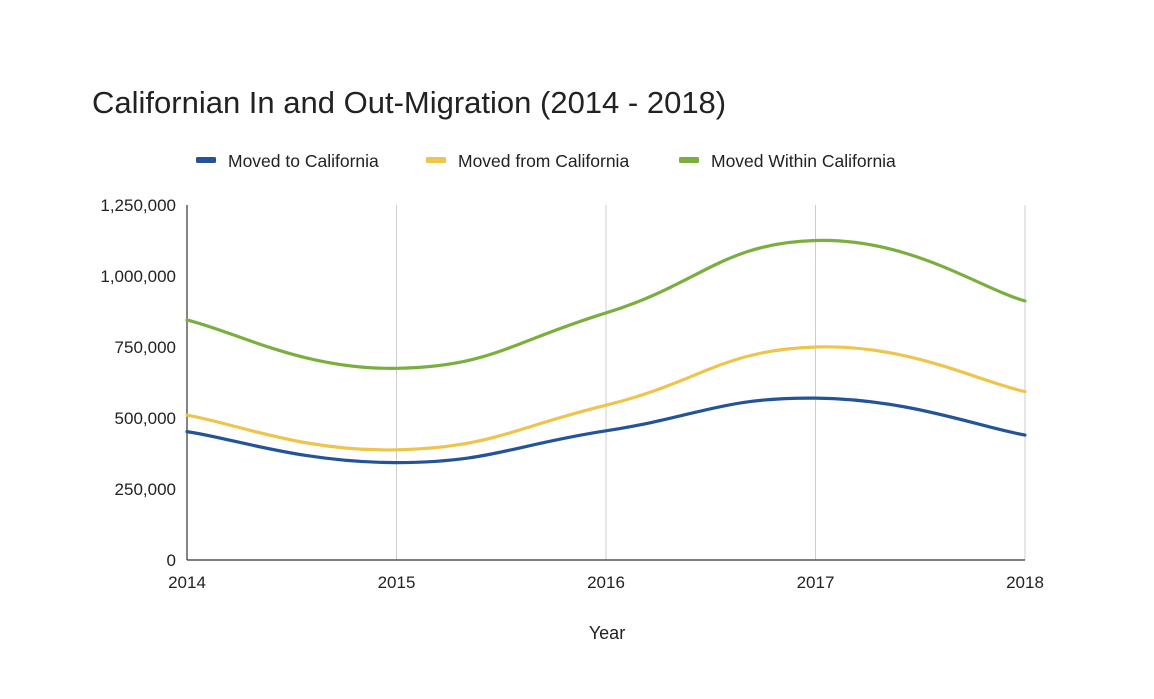  Describe the element at coordinates (816, 582) in the screenshot. I see `x-tick-label: 2017` at that location.